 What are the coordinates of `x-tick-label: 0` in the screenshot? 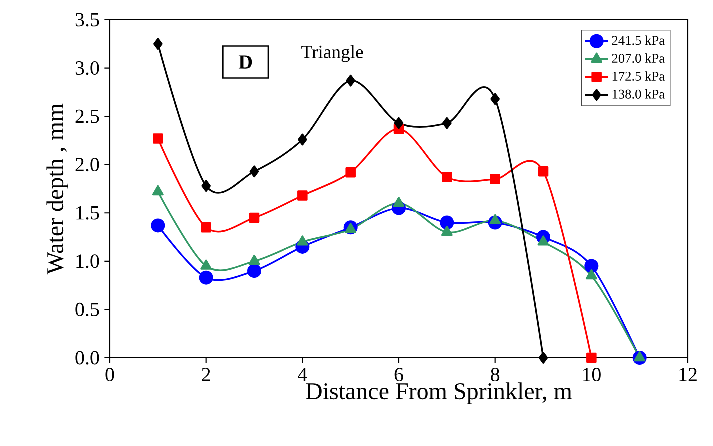 It's located at (110, 375).